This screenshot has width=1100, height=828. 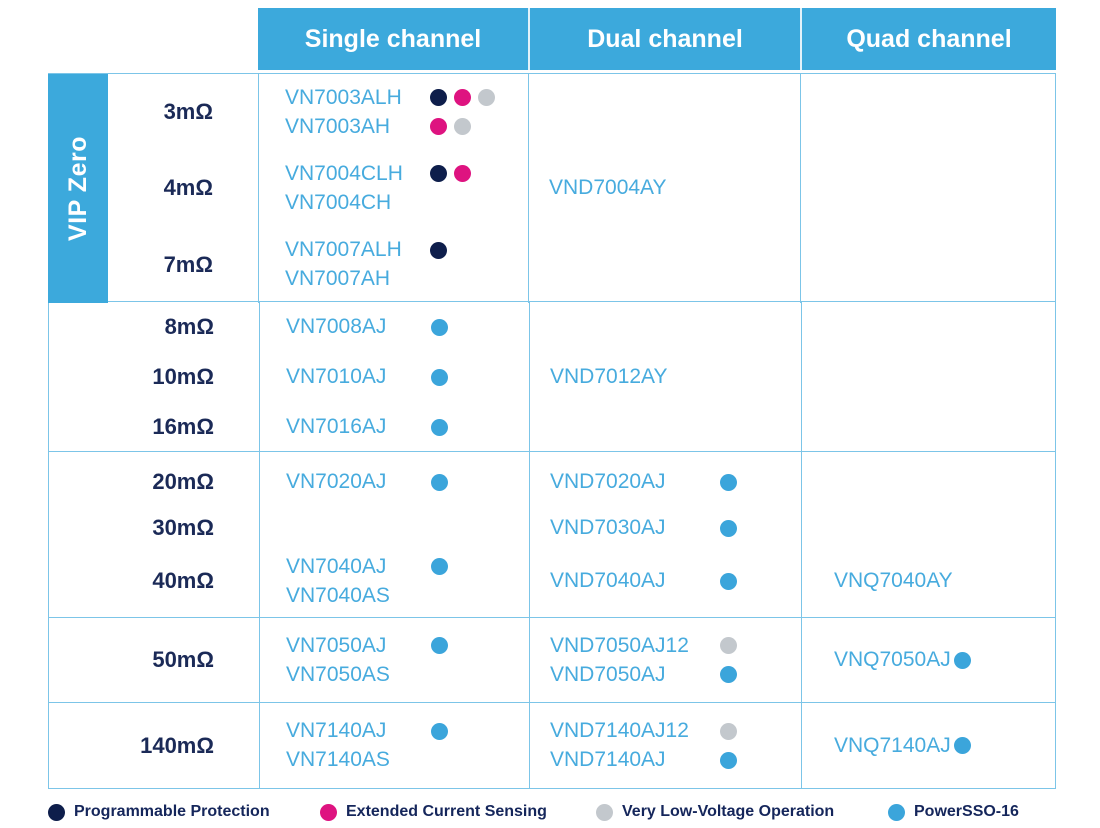 What do you see at coordinates (407, 674) in the screenshot?
I see `product-line: VN7050AS` at bounding box center [407, 674].